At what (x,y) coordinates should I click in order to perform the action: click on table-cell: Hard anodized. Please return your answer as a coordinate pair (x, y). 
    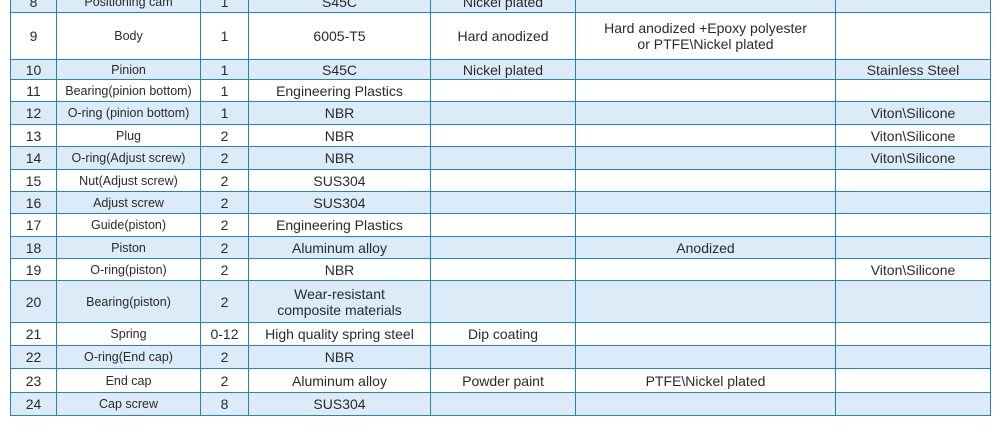
    Looking at the image, I should click on (503, 36).